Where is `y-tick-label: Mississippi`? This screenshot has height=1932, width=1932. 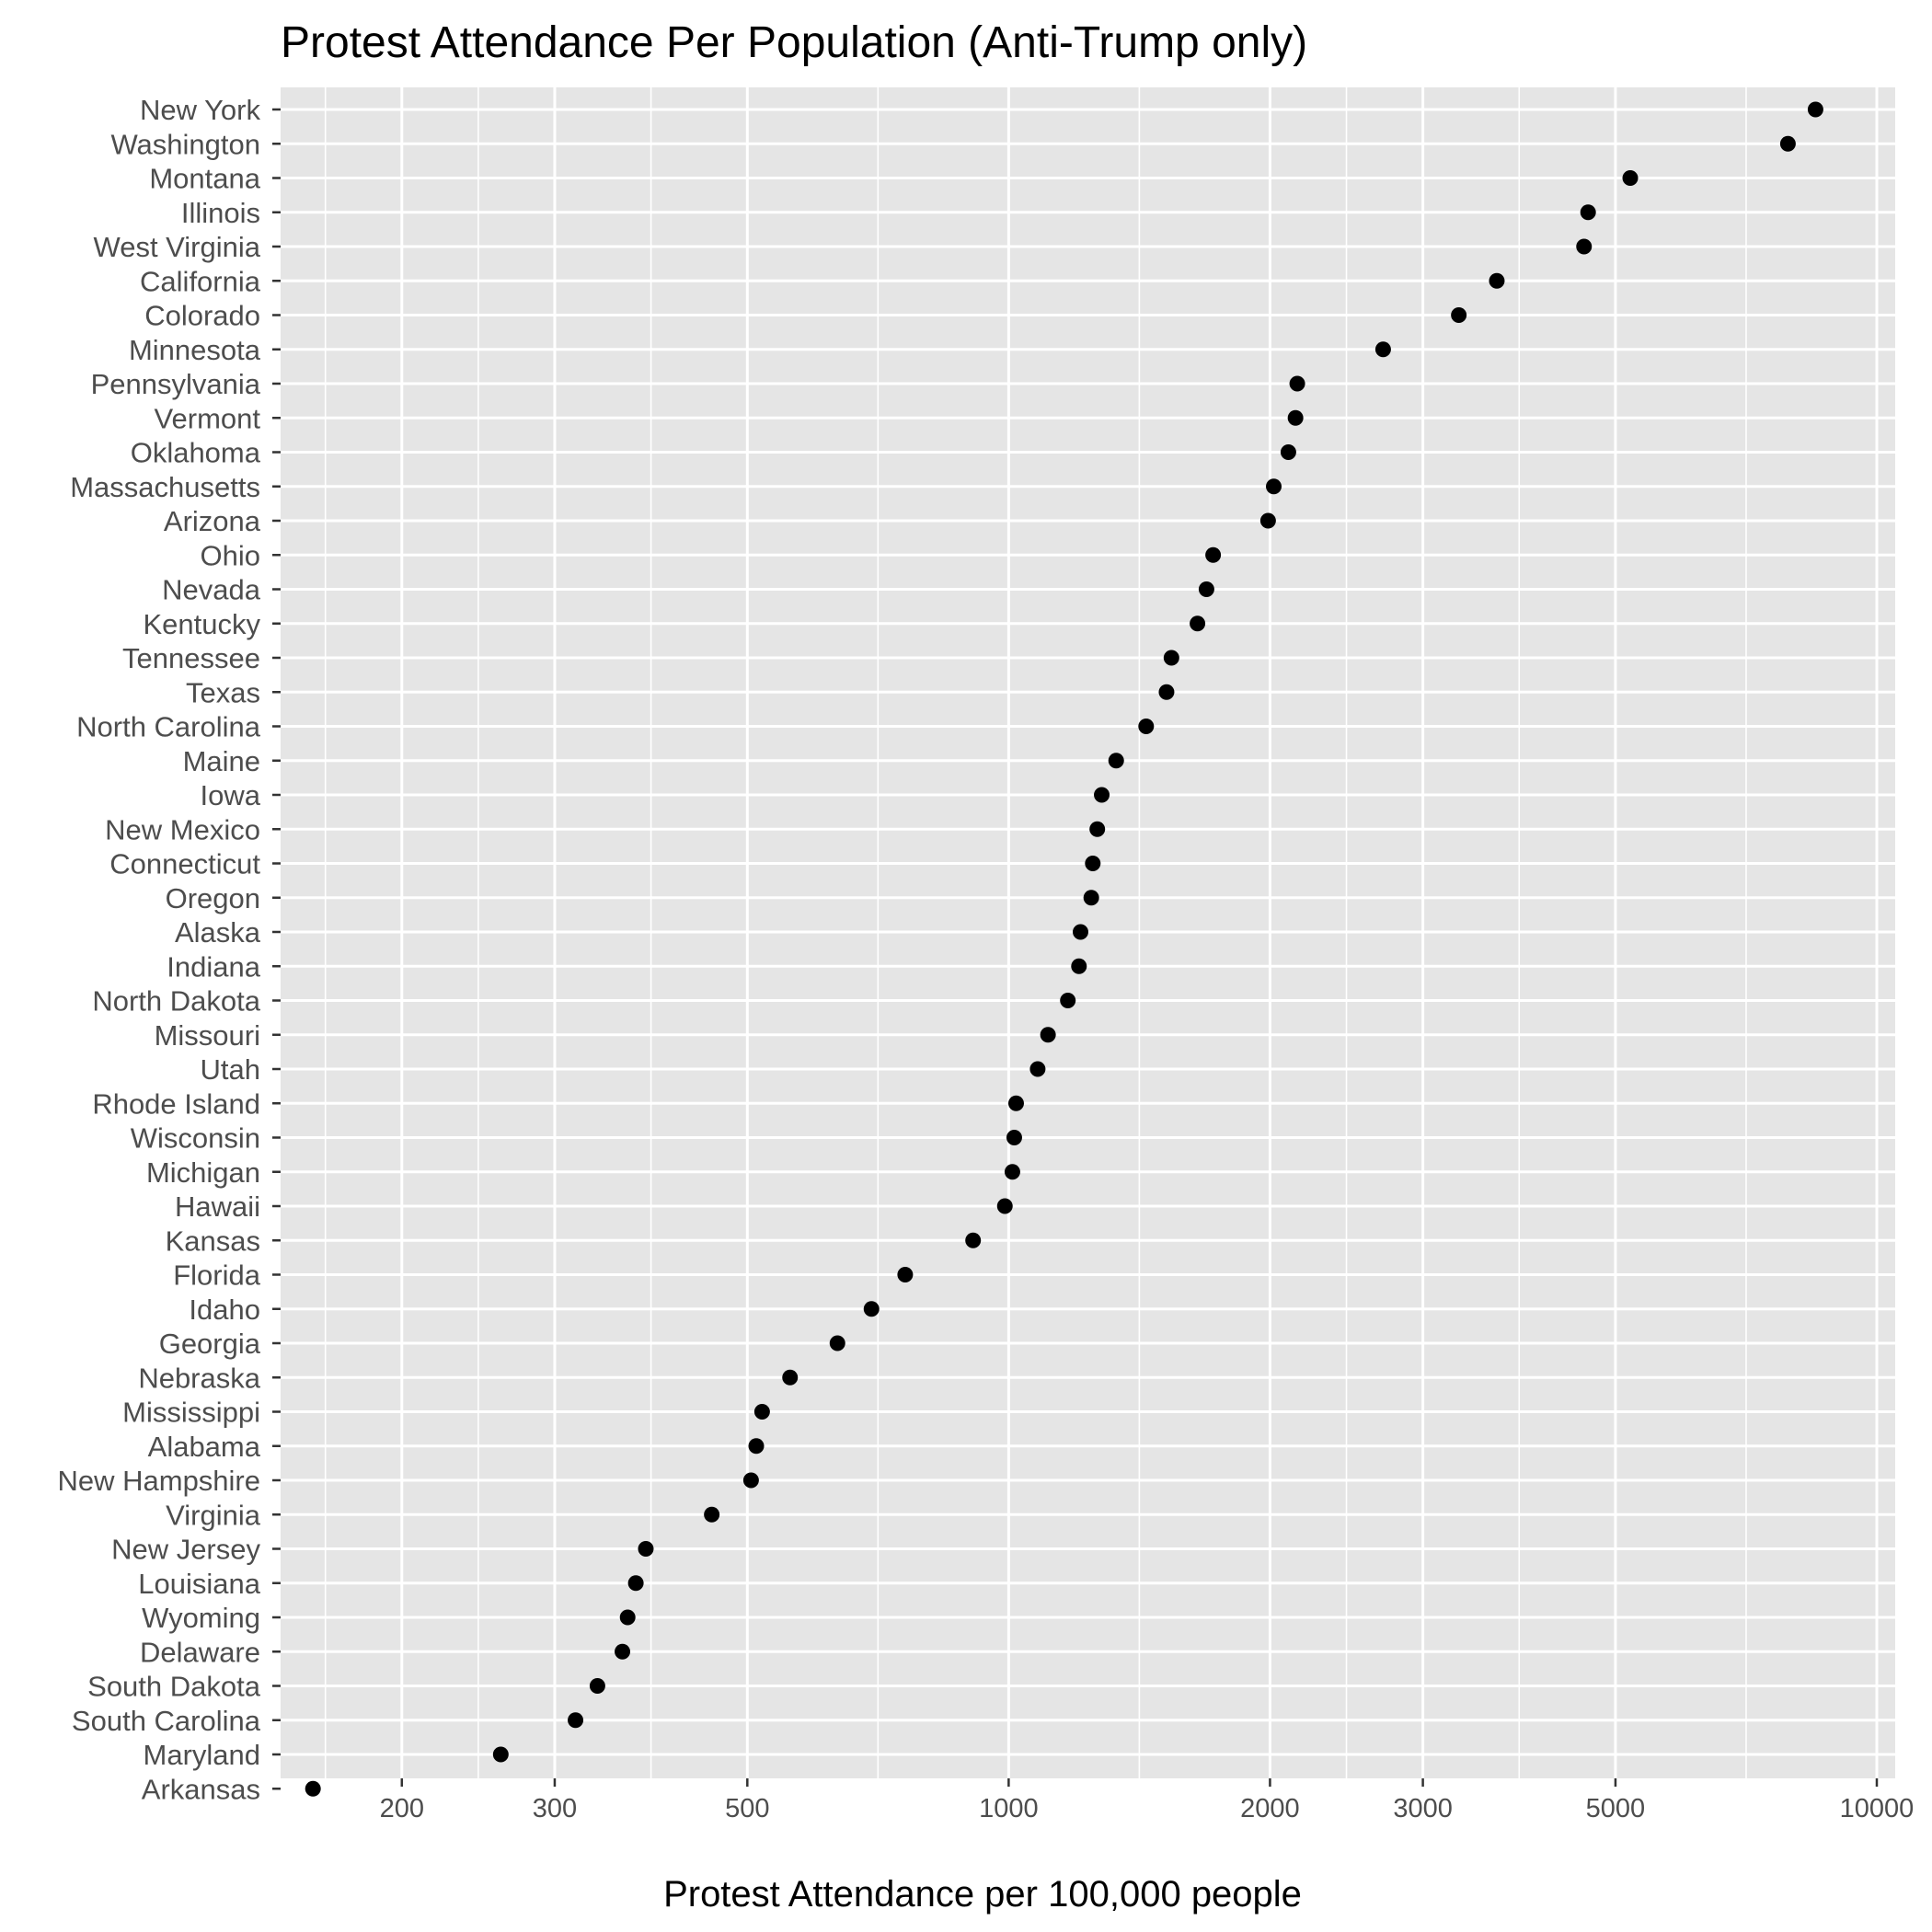
y-tick-label: Mississippi is located at coordinates (191, 1413).